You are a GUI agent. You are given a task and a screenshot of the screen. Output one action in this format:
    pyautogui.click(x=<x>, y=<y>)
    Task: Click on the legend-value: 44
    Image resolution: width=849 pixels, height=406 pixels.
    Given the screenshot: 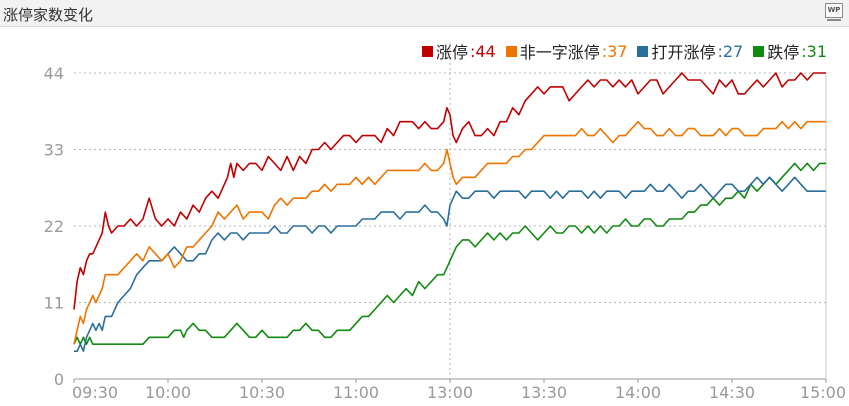 What is the action you would take?
    pyautogui.click(x=485, y=51)
    